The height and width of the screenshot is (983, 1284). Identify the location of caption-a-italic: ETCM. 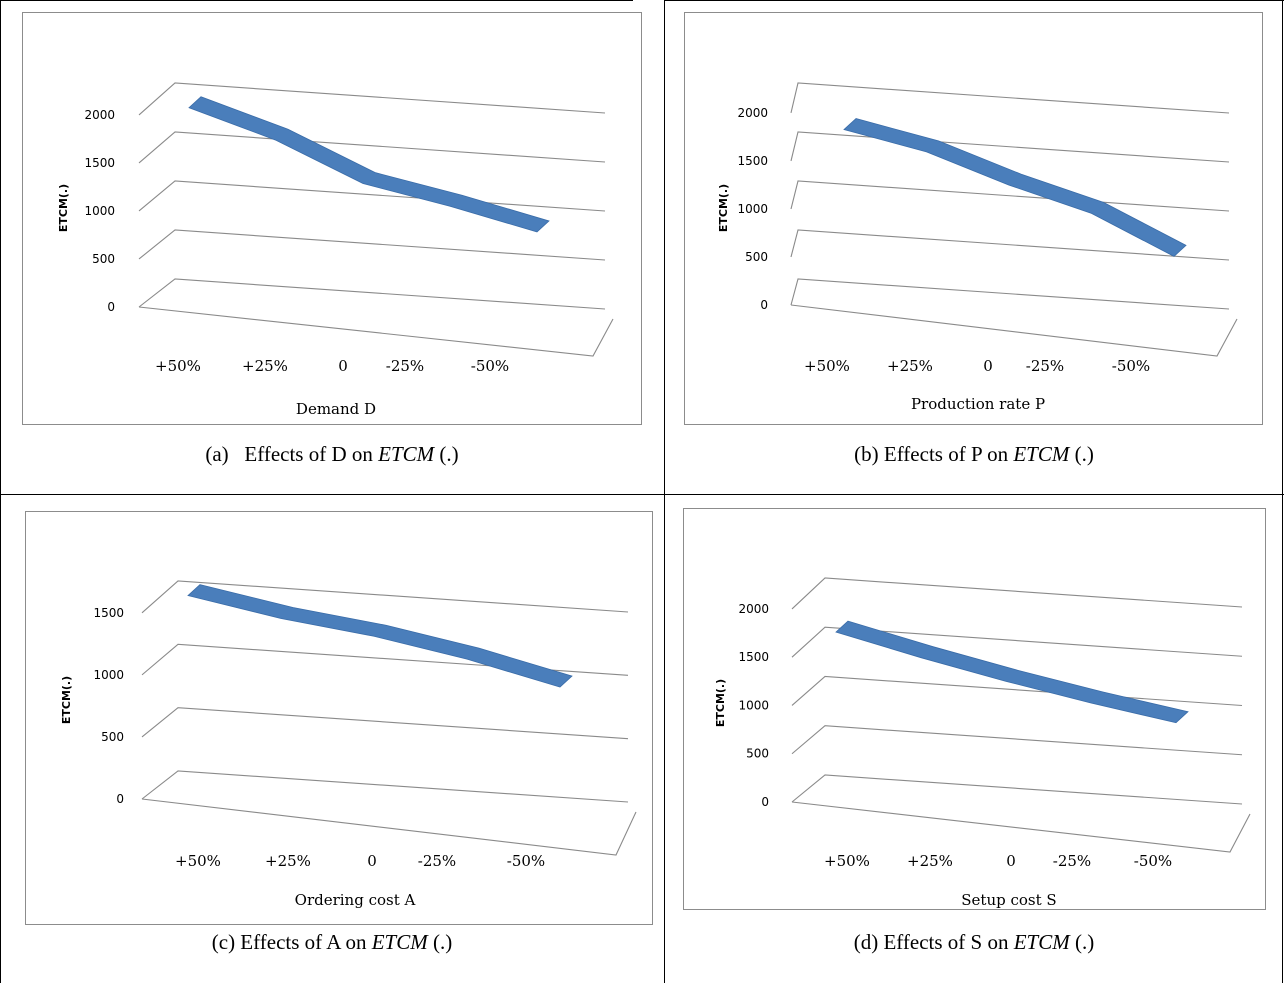
(406, 454).